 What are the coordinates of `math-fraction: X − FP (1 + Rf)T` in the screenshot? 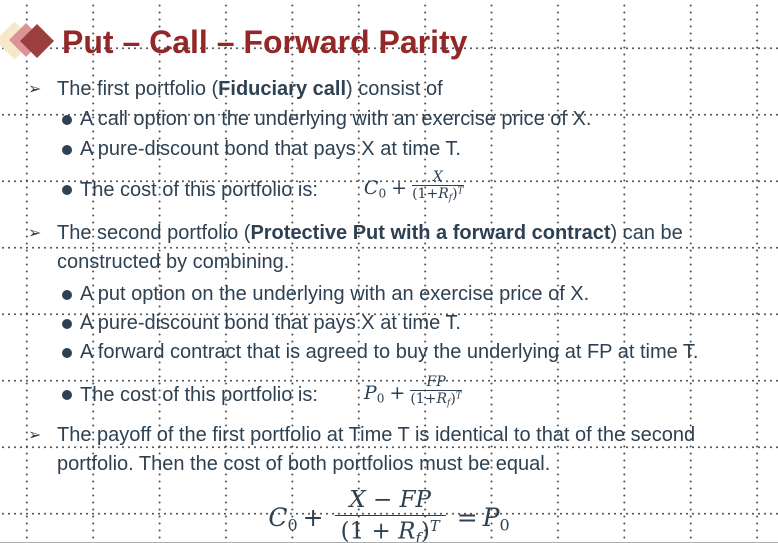 It's located at (390, 514).